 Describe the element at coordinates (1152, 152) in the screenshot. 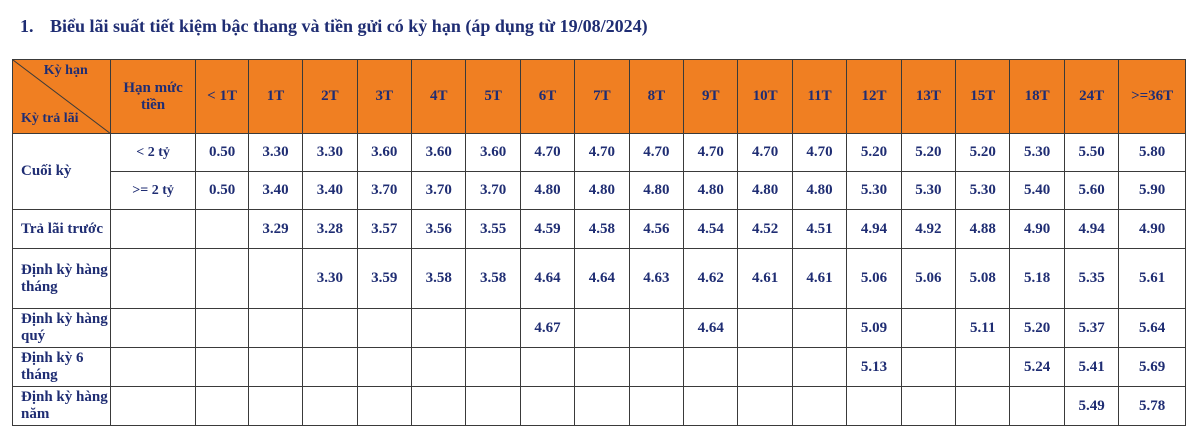

I see `rate-cell: 5.80` at that location.